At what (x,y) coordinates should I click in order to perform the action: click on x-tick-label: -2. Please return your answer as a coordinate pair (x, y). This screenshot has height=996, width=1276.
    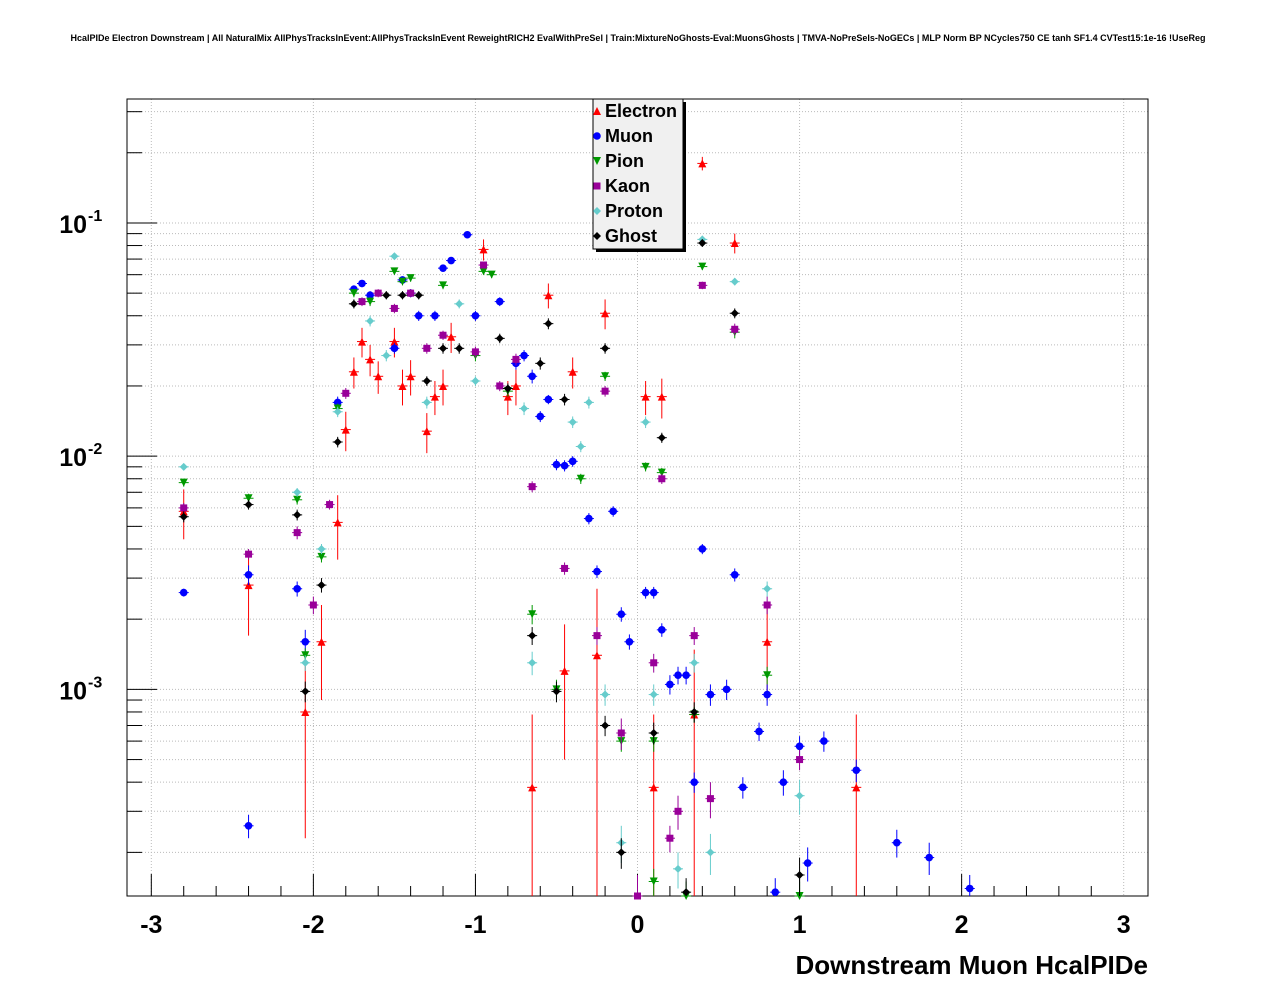
    Looking at the image, I should click on (313, 925).